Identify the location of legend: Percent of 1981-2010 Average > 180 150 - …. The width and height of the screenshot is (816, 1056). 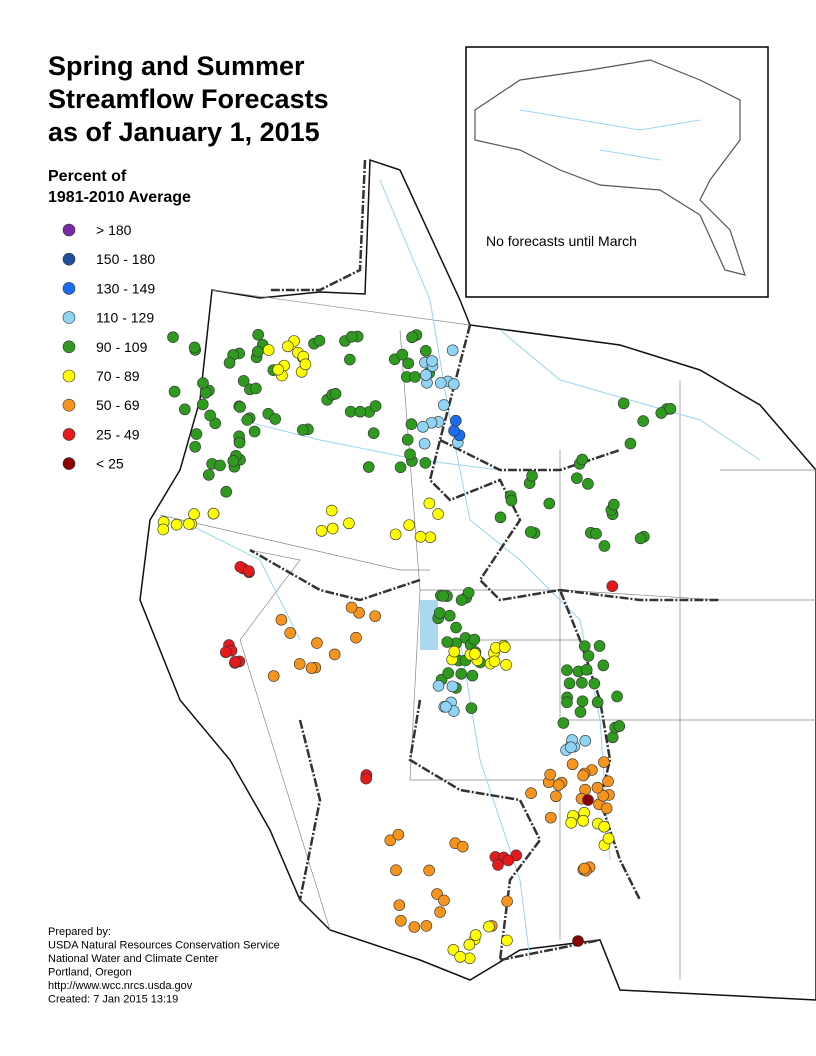
(119, 320).